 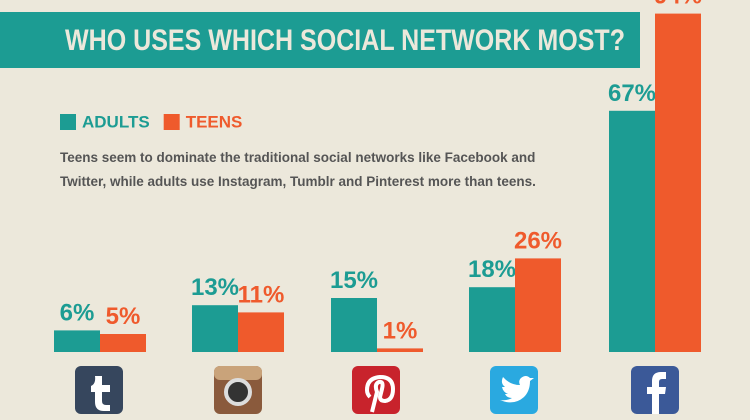 What do you see at coordinates (492, 269) in the screenshot?
I see `value-label: 18%` at bounding box center [492, 269].